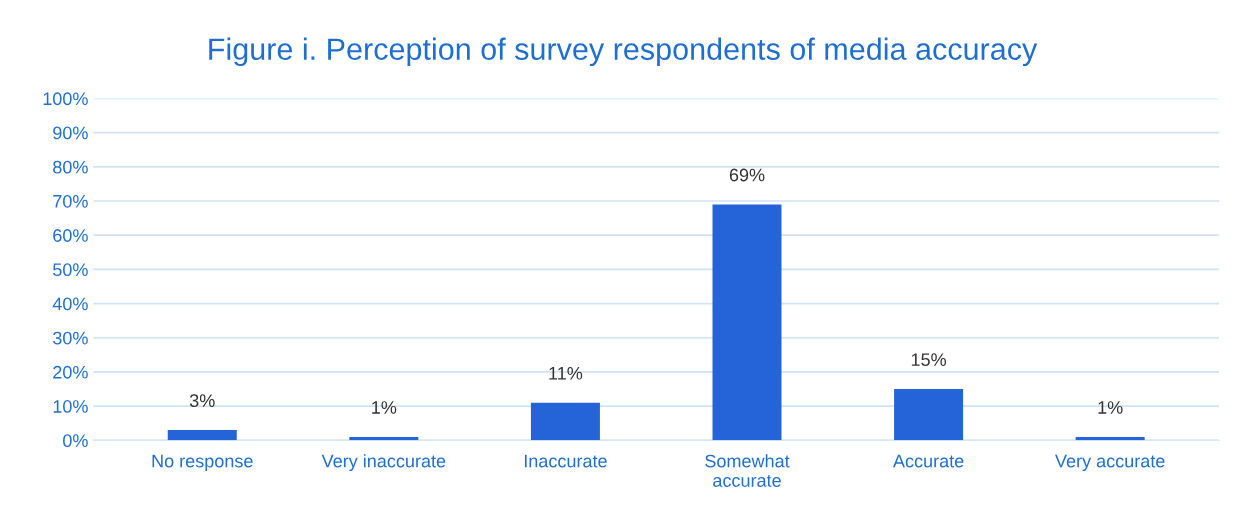 Image resolution: width=1244 pixels, height=518 pixels. I want to click on y-tick-label: 20%, so click(70, 372).